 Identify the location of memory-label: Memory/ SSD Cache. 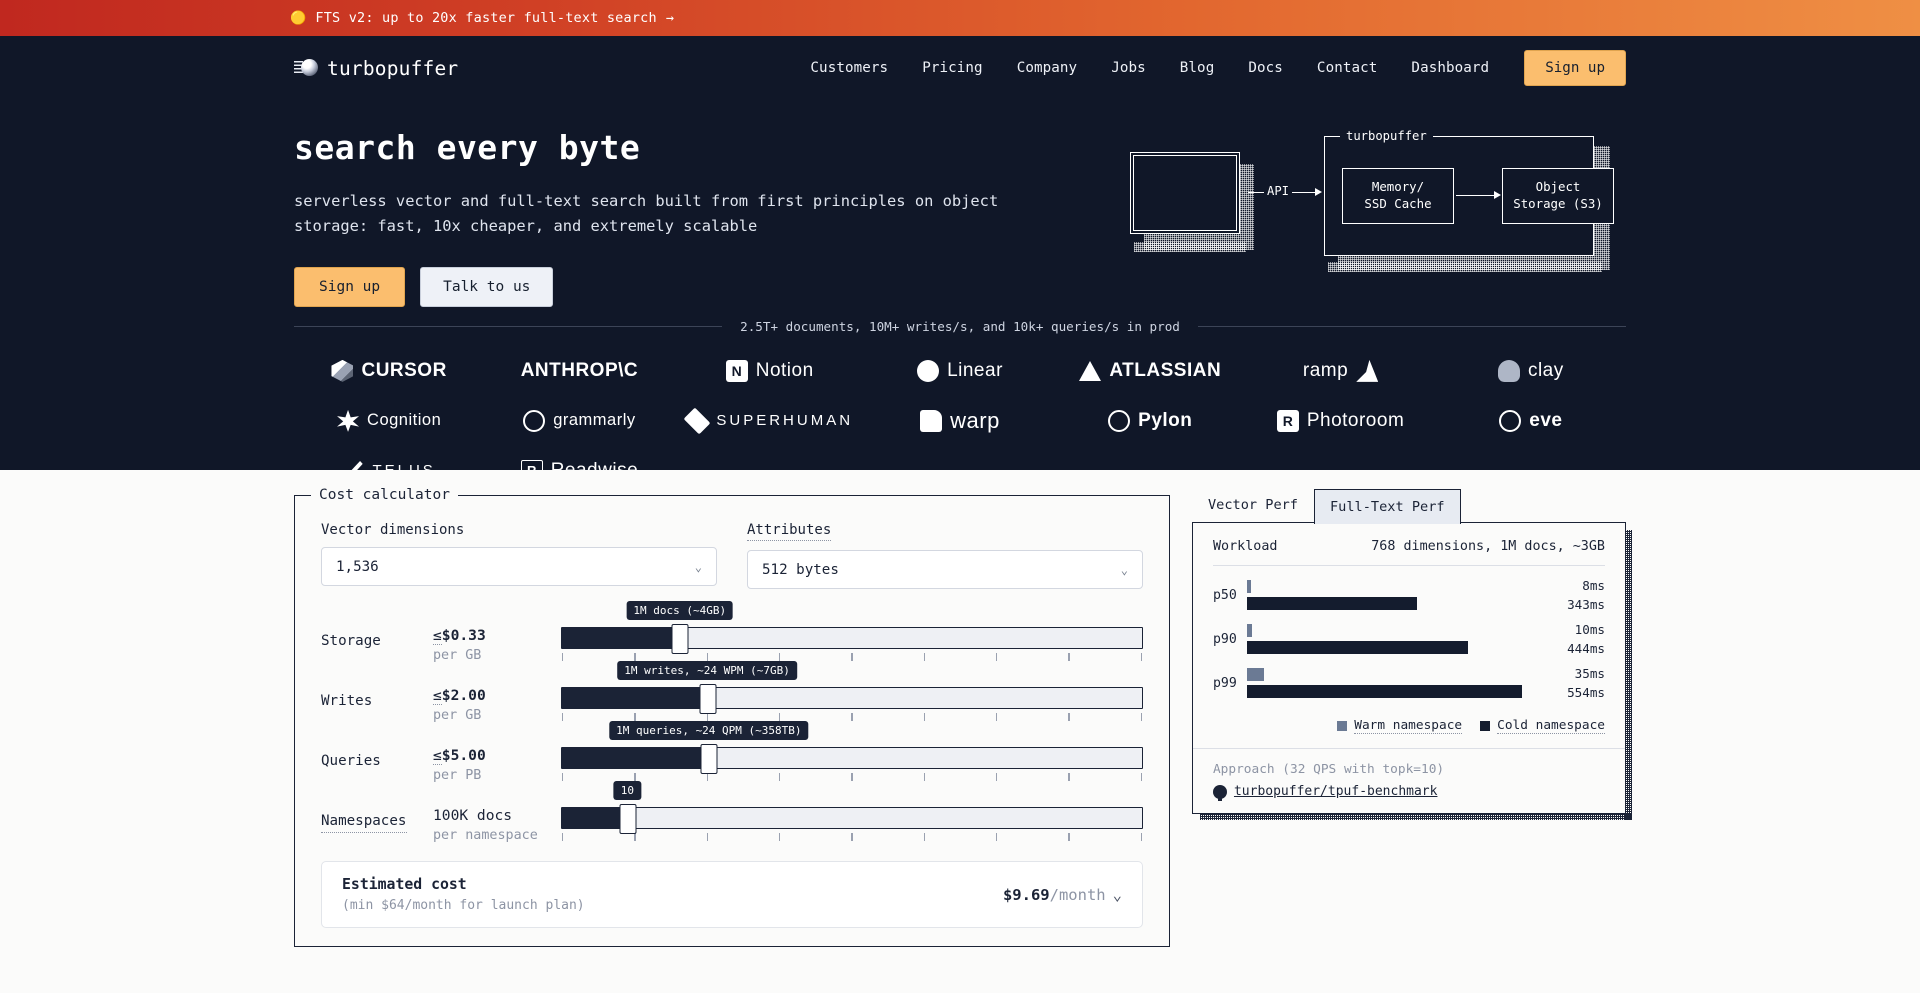
(1398, 195).